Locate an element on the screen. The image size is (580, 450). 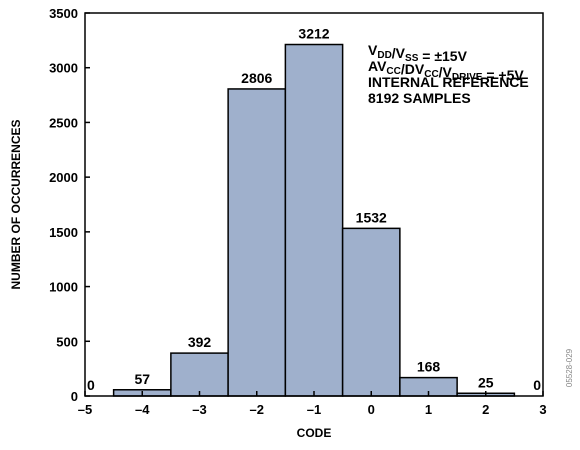
x-tick-label: –2 is located at coordinates (257, 409).